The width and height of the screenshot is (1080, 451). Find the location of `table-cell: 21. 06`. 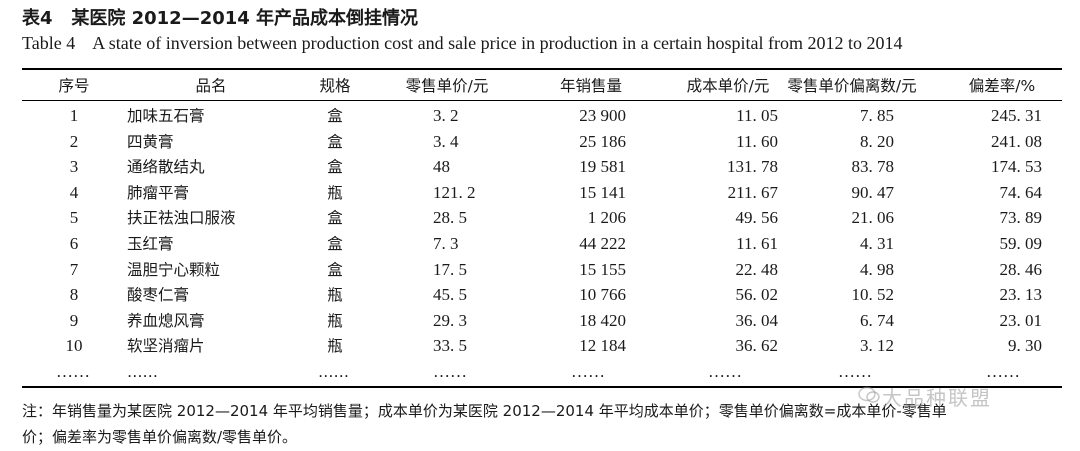

table-cell: 21. 06 is located at coordinates (873, 218).